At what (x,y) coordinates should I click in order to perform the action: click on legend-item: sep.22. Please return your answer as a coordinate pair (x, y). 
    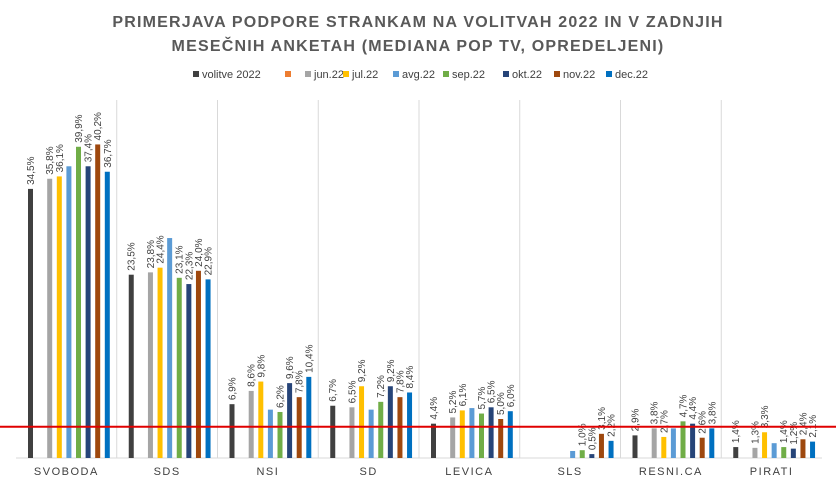
    Looking at the image, I should click on (464, 75).